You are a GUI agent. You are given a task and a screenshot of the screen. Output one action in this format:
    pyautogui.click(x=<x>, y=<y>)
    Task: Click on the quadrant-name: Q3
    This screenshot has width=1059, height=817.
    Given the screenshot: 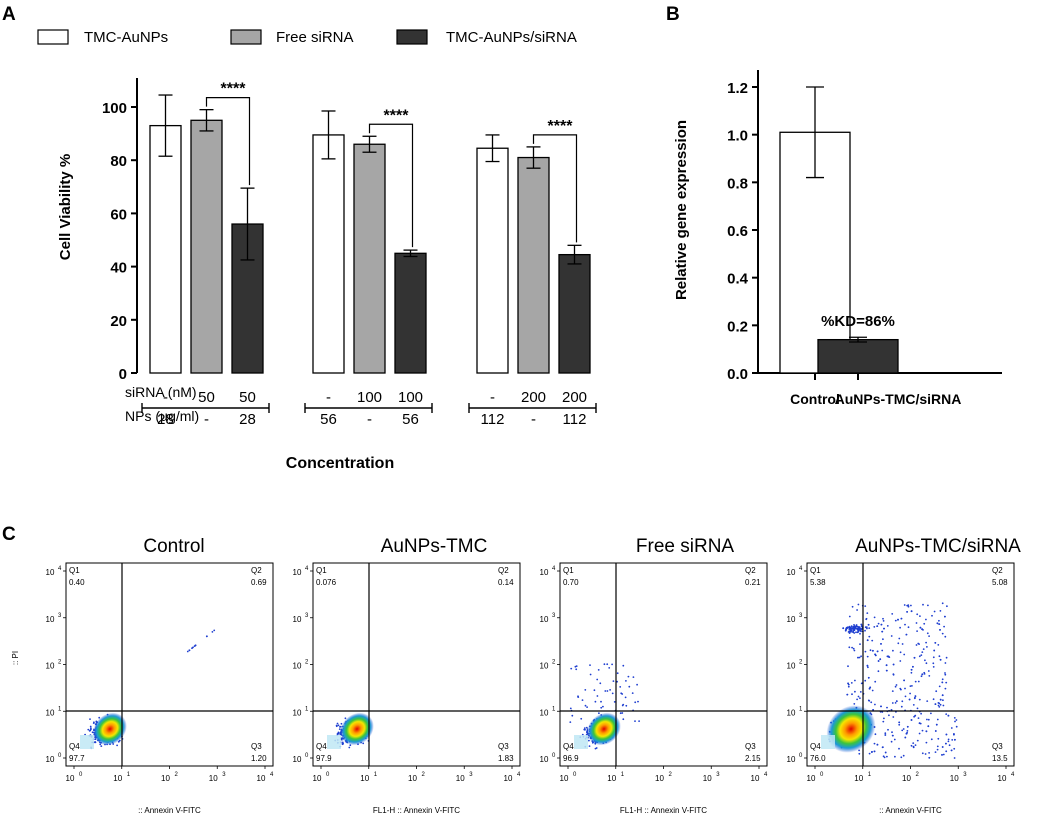 What is the action you would take?
    pyautogui.click(x=256, y=746)
    